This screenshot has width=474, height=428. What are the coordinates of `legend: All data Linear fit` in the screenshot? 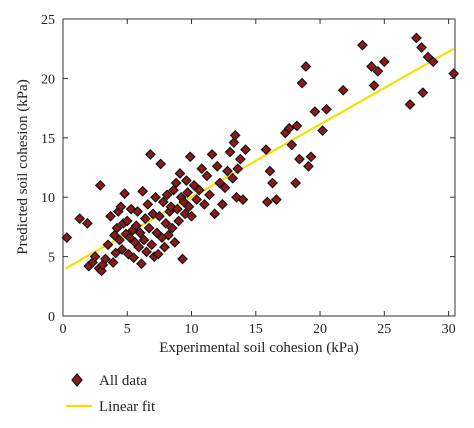 It's located at (111, 394).